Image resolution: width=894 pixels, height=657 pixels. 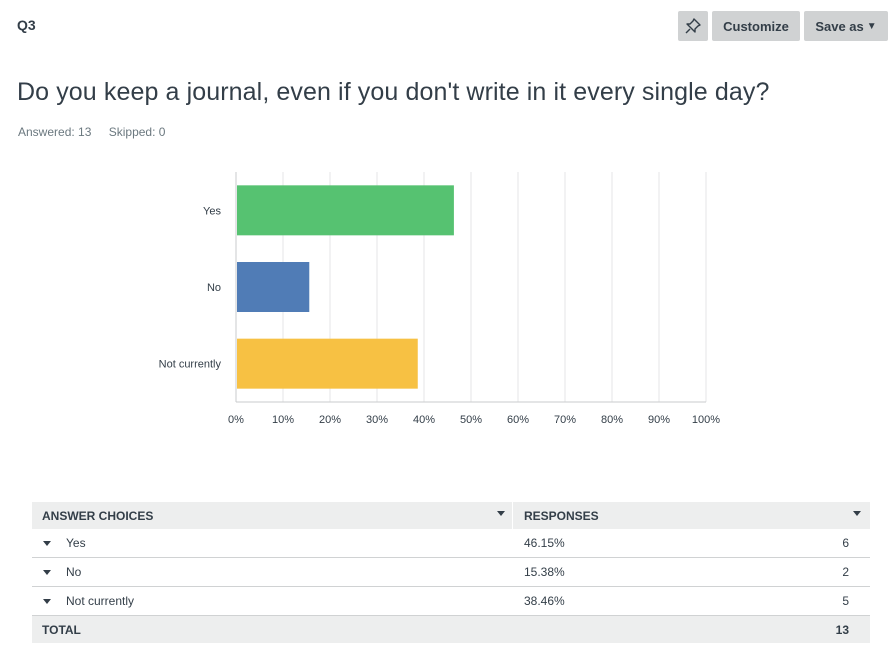 What do you see at coordinates (424, 420) in the screenshot?
I see `x-tick-label: 40%` at bounding box center [424, 420].